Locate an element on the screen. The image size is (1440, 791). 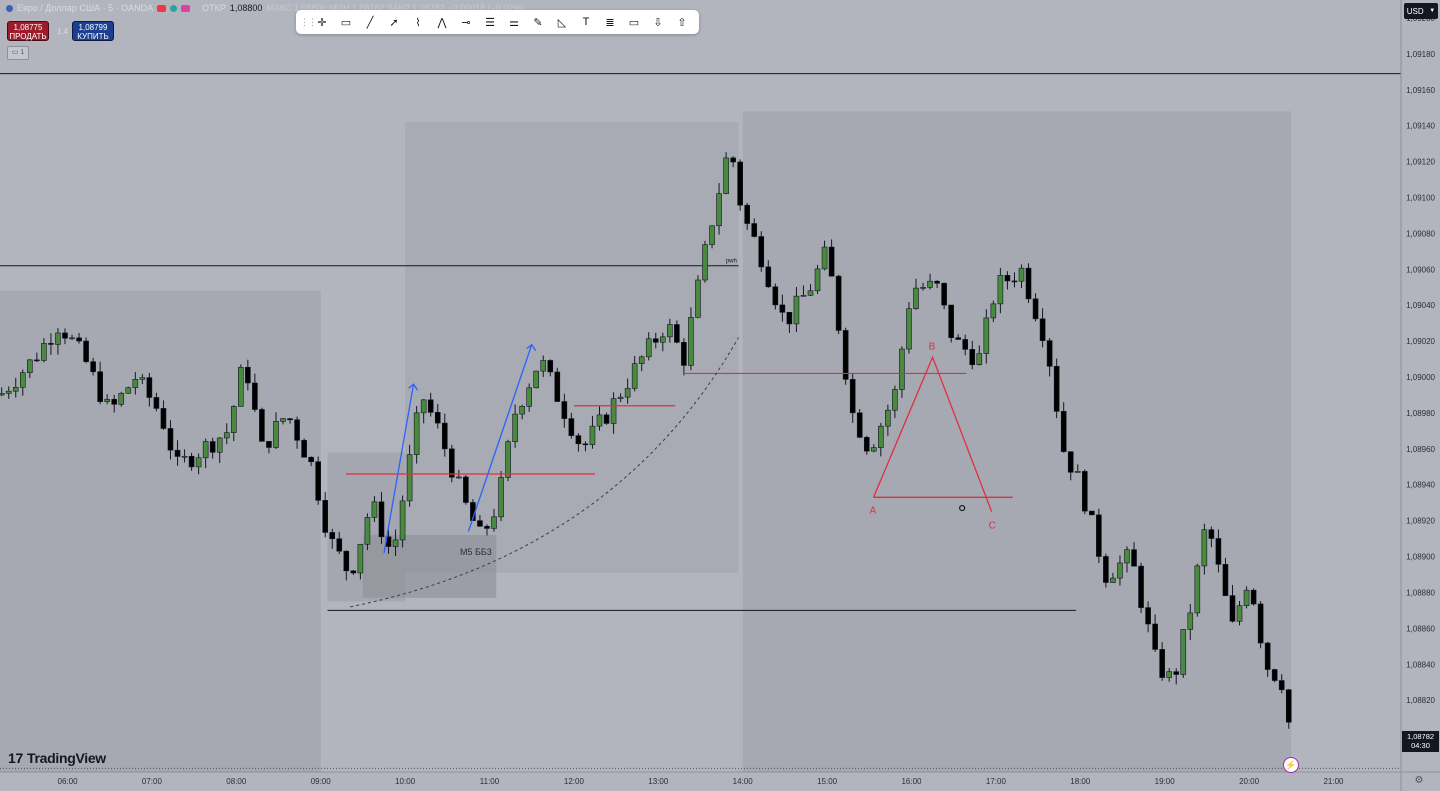
ray-icon: ➚ is located at coordinates (394, 22).